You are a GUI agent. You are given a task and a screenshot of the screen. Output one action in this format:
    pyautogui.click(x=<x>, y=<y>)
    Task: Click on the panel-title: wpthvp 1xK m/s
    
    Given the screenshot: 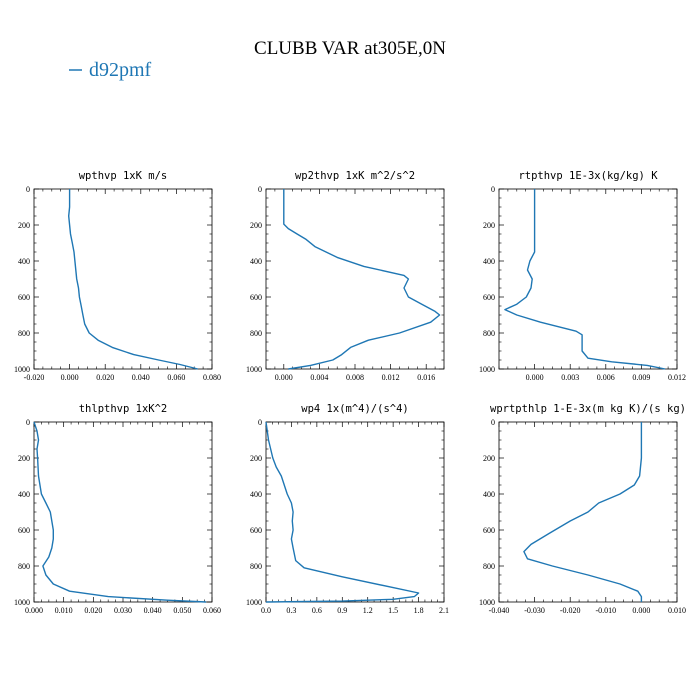 What is the action you would take?
    pyautogui.click(x=123, y=176)
    